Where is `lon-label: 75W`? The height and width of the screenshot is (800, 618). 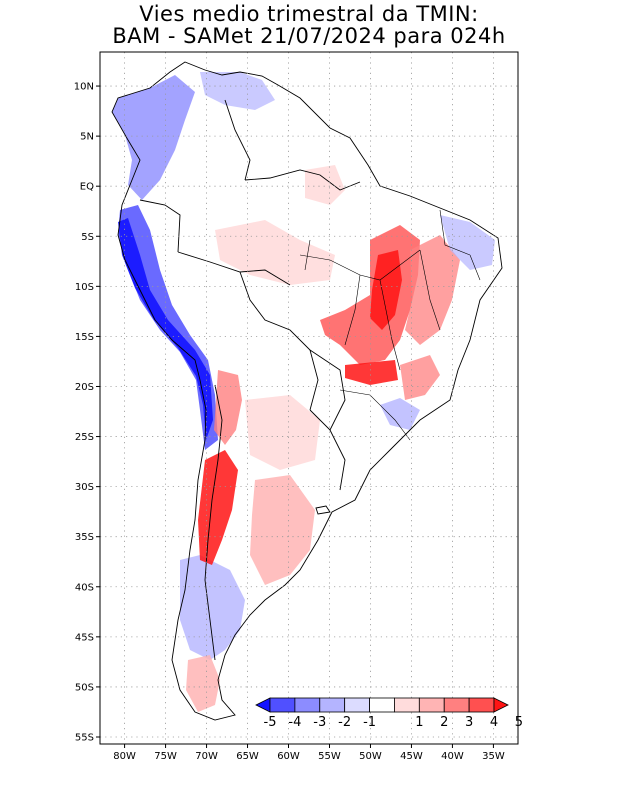
lon-label: 75W is located at coordinates (165, 756).